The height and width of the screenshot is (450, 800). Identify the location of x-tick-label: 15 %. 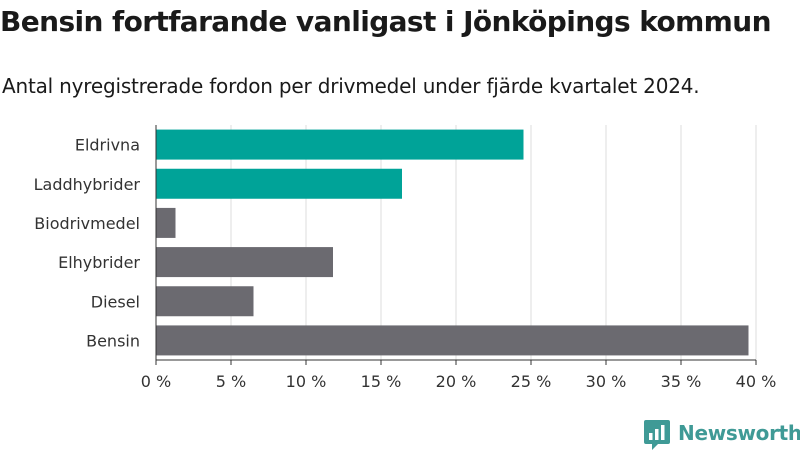
(381, 381).